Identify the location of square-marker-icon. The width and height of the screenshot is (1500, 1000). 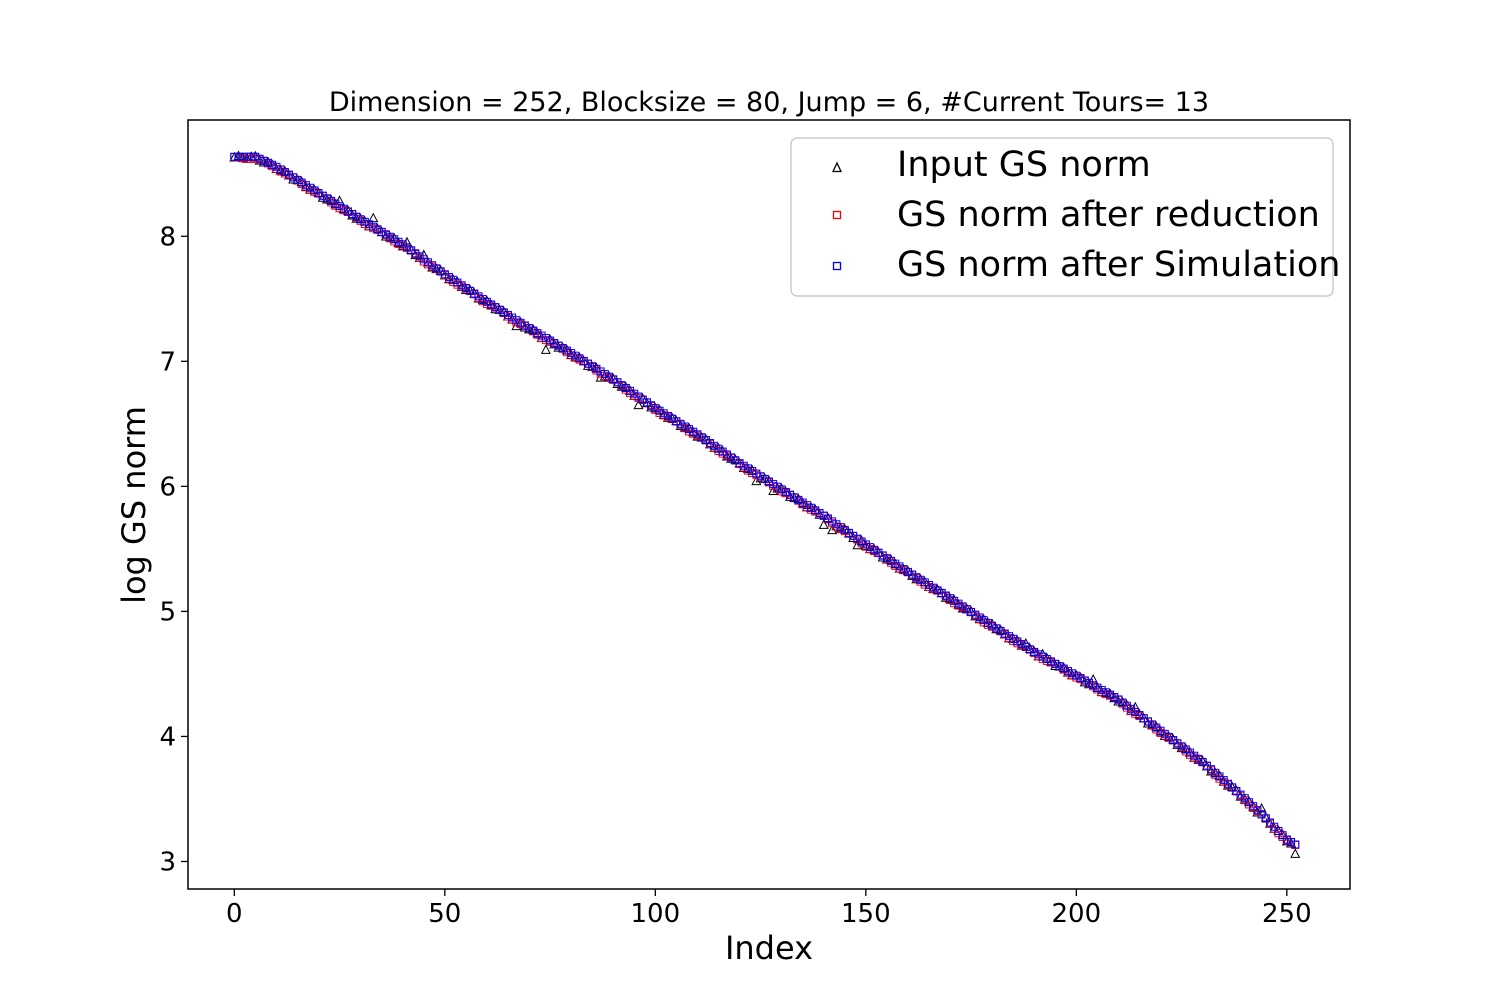
(837, 266).